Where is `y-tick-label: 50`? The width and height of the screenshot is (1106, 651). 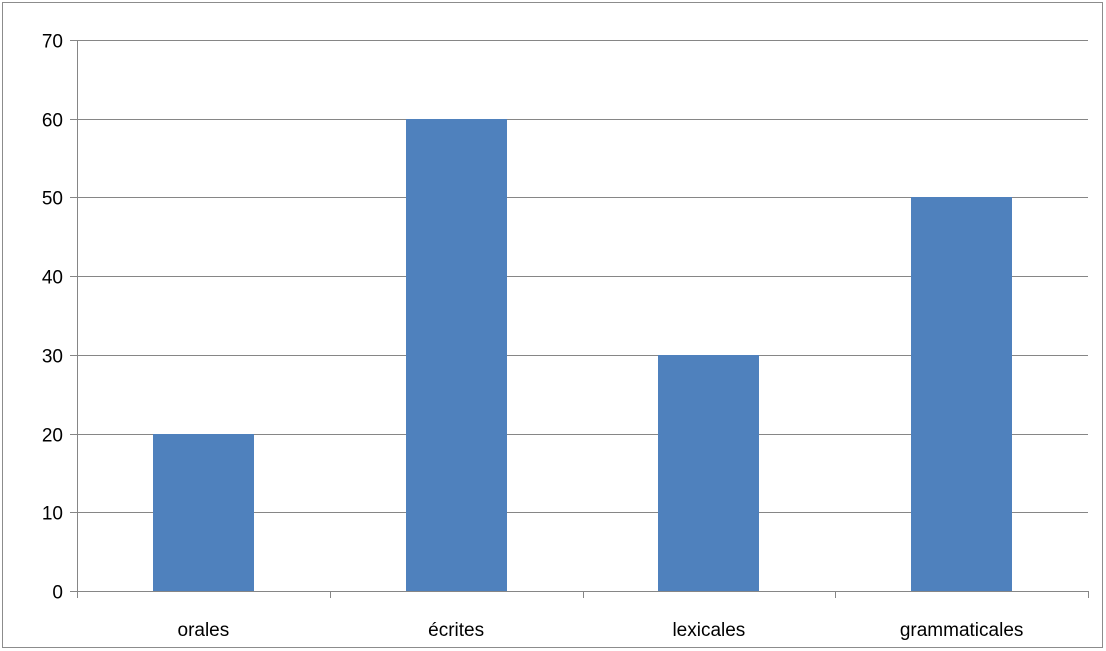 y-tick-label: 50 is located at coordinates (52, 199).